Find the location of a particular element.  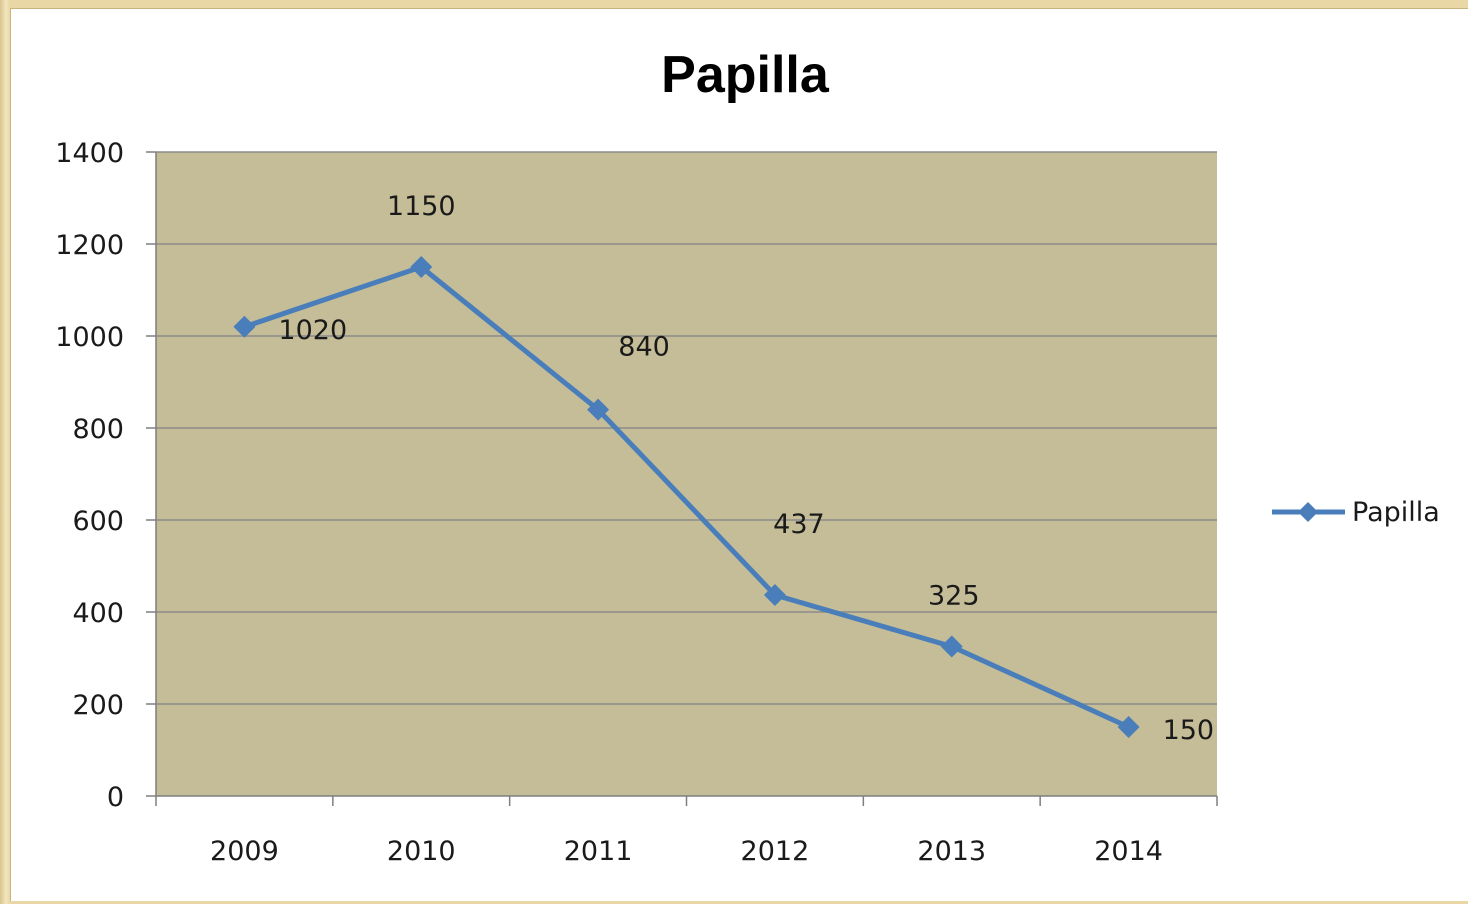

y-tick-label: 400 is located at coordinates (98, 613).